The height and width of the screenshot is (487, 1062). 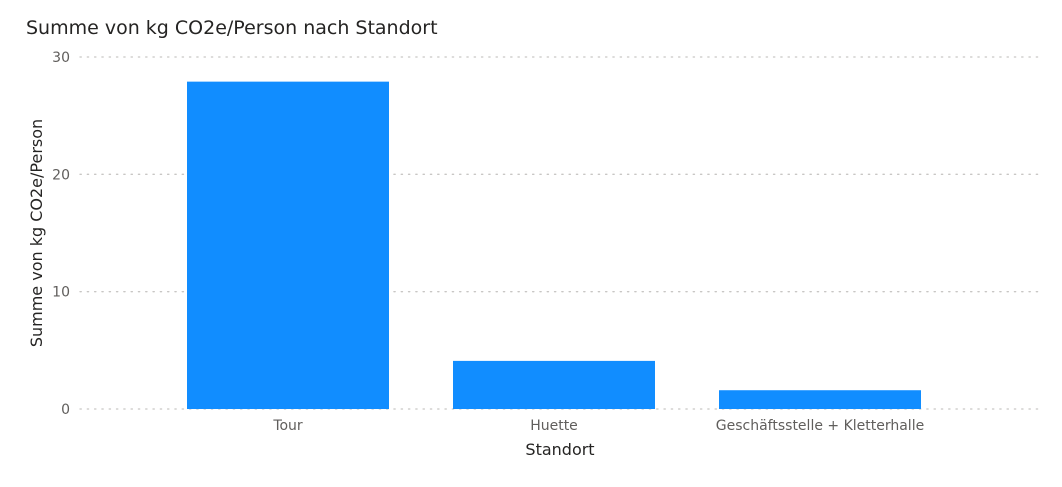 What do you see at coordinates (559, 449) in the screenshot?
I see `x-axis-title: Standort` at bounding box center [559, 449].